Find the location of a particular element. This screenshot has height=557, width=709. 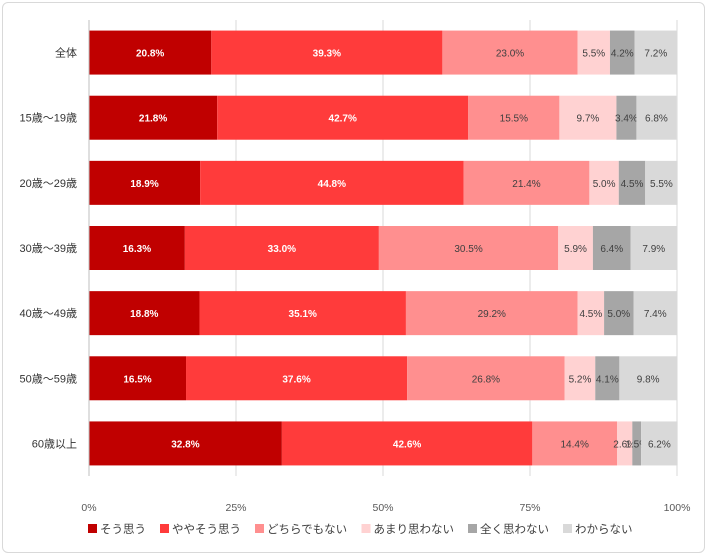

data-label: 4.1% is located at coordinates (607, 379).